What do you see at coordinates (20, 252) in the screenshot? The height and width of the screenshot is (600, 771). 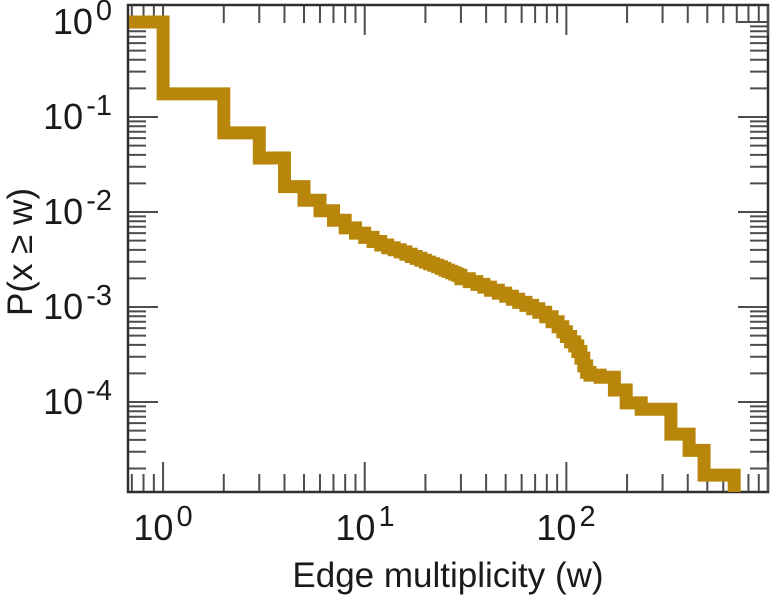 I see `y-axis-title: P(x ≥ w)` at bounding box center [20, 252].